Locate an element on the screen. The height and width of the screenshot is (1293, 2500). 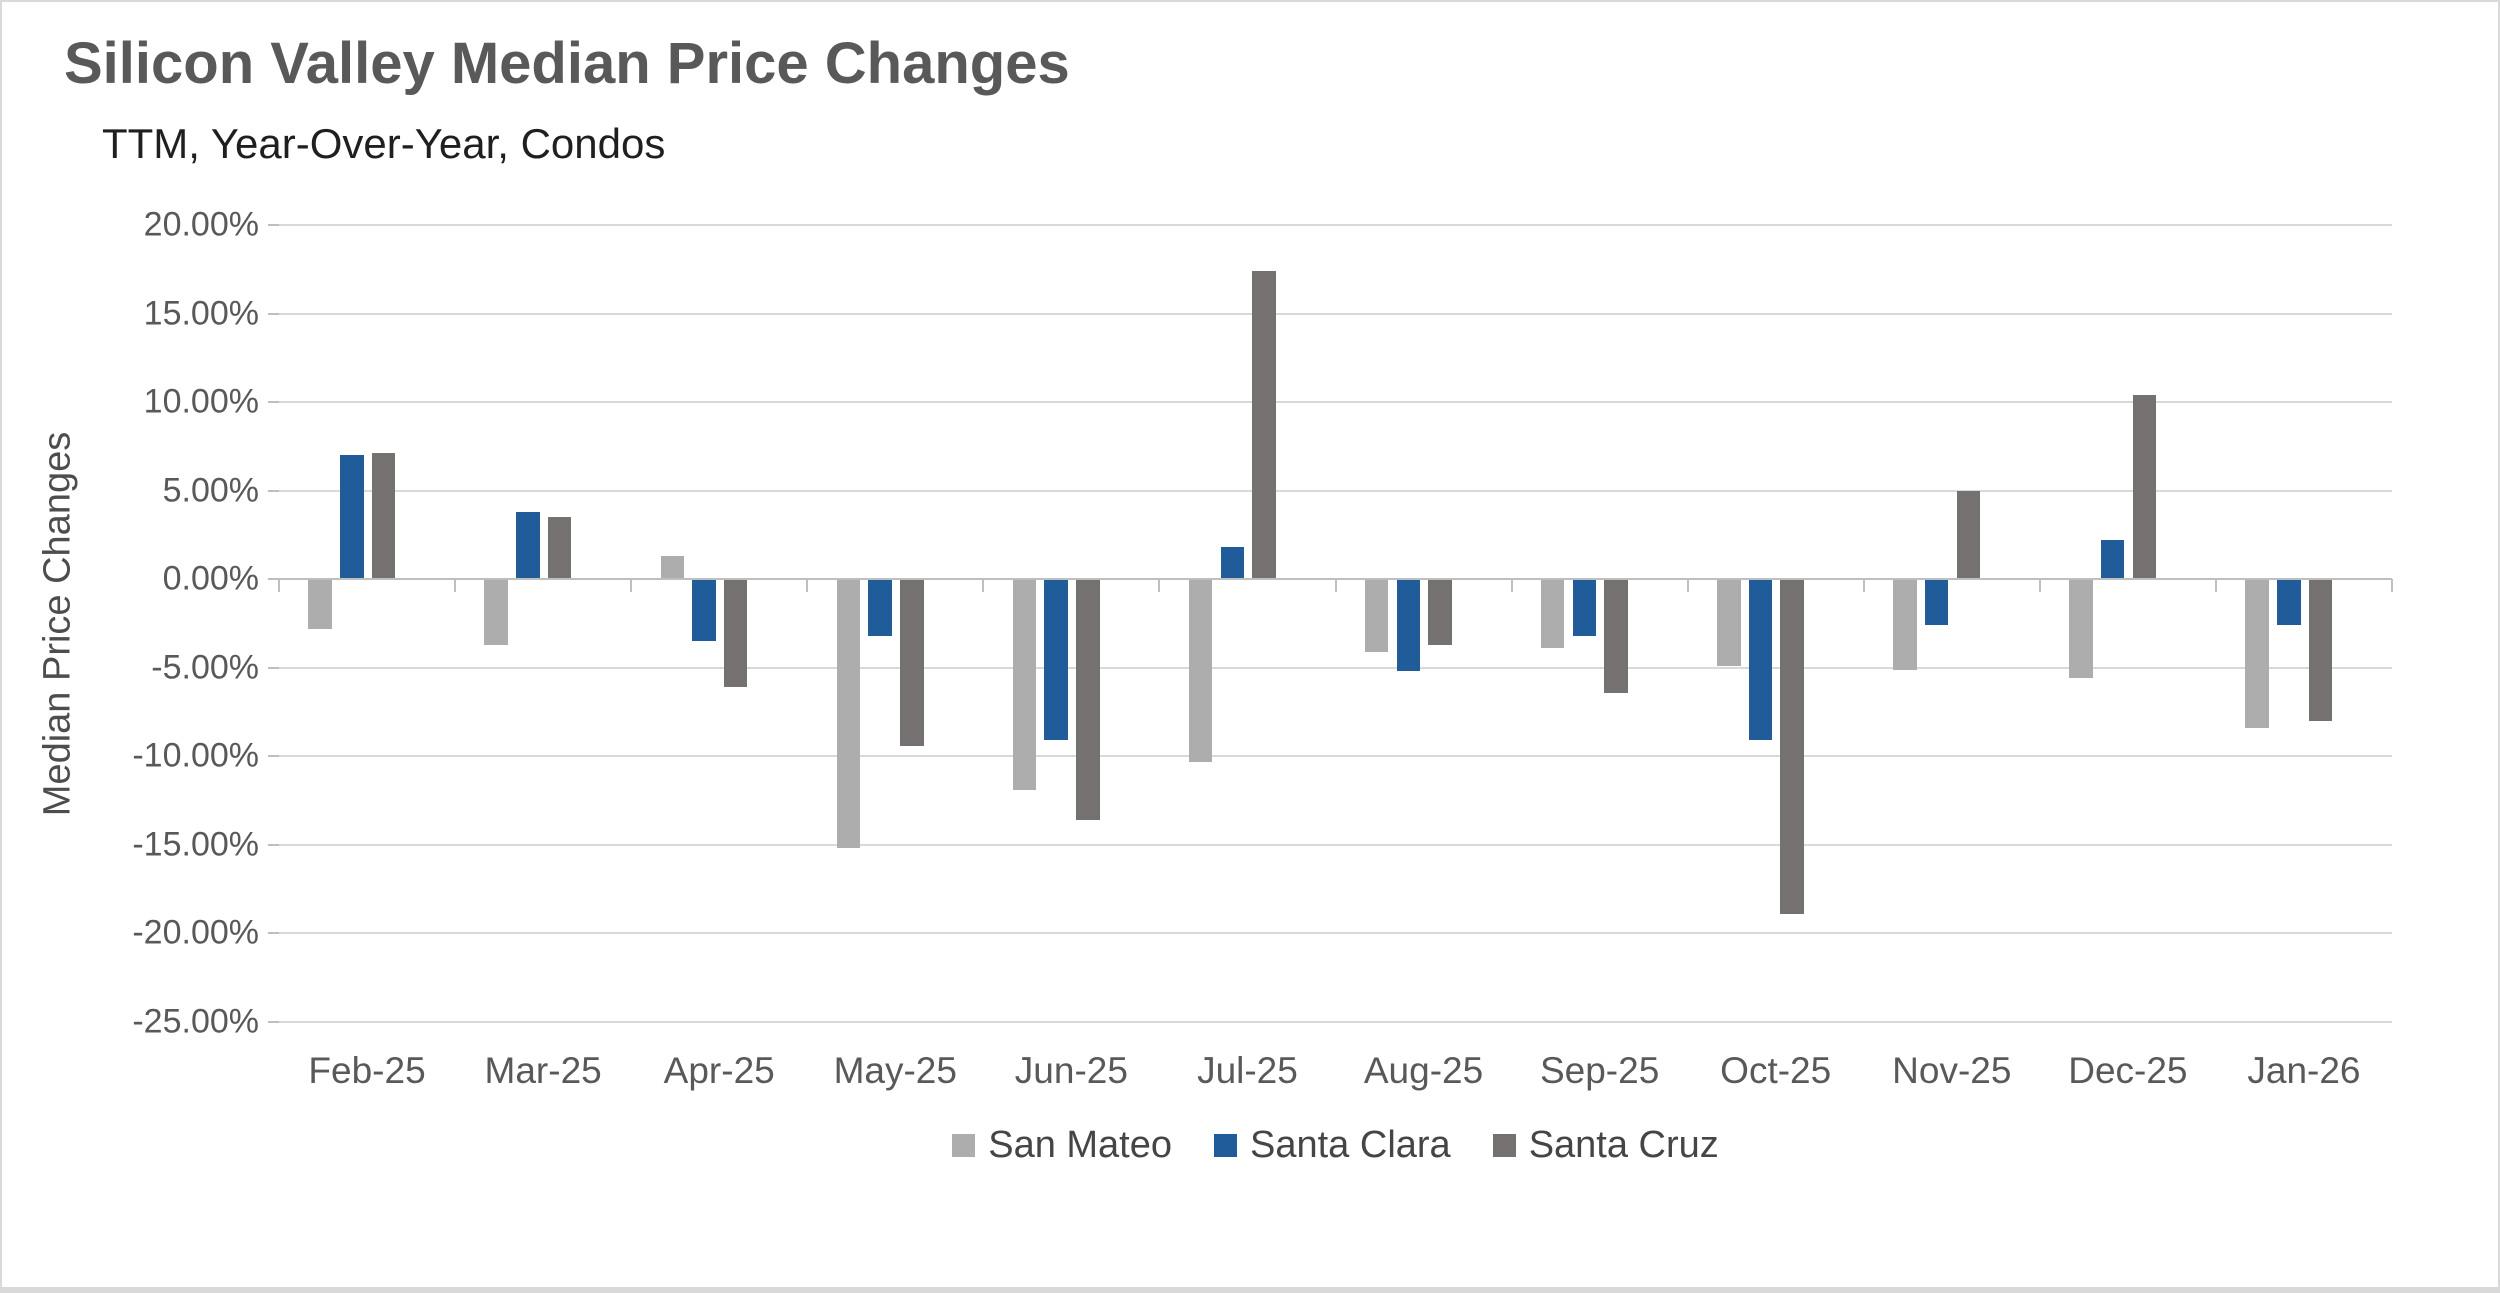
x-tick-label-jun-25: Jun-25 is located at coordinates (1071, 1070).